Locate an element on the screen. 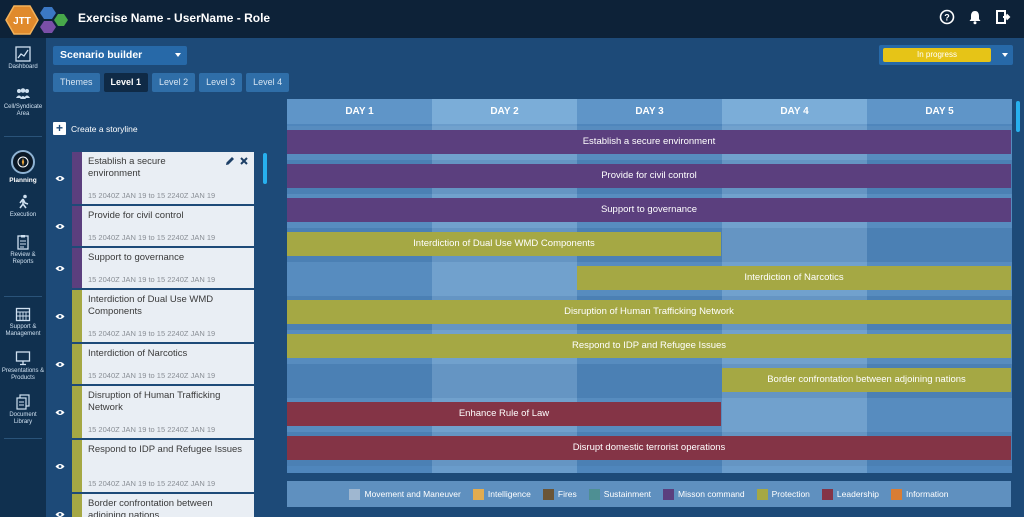 The image size is (1024, 517). legend-item: Fires is located at coordinates (559, 494).